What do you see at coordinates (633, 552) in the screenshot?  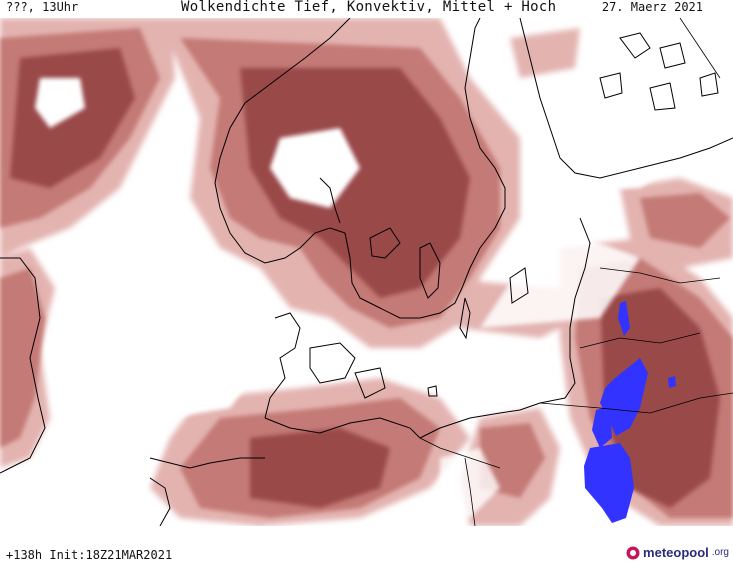 I see `meteopool-logo-icon` at bounding box center [633, 552].